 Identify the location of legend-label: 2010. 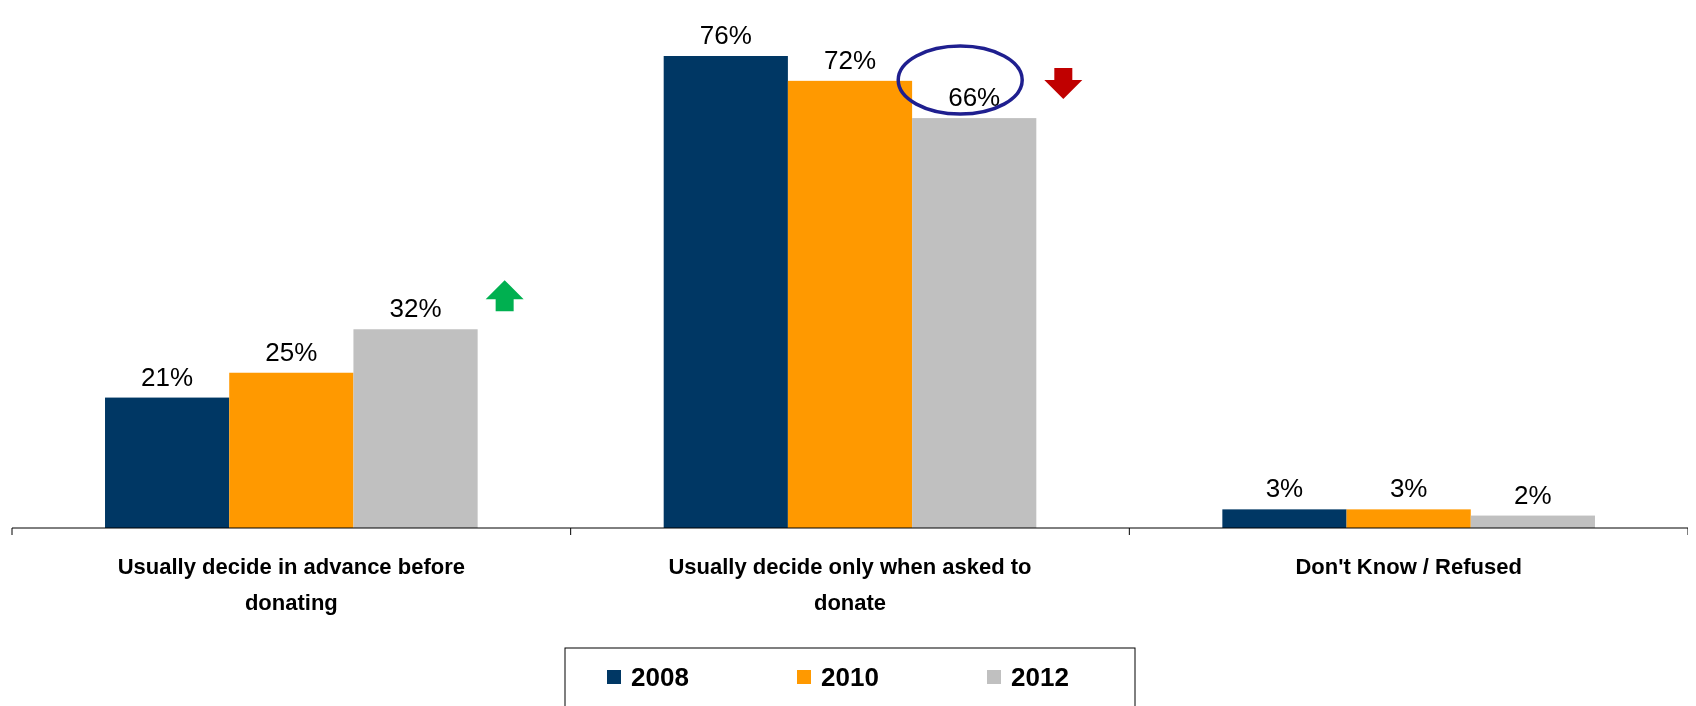
(850, 677).